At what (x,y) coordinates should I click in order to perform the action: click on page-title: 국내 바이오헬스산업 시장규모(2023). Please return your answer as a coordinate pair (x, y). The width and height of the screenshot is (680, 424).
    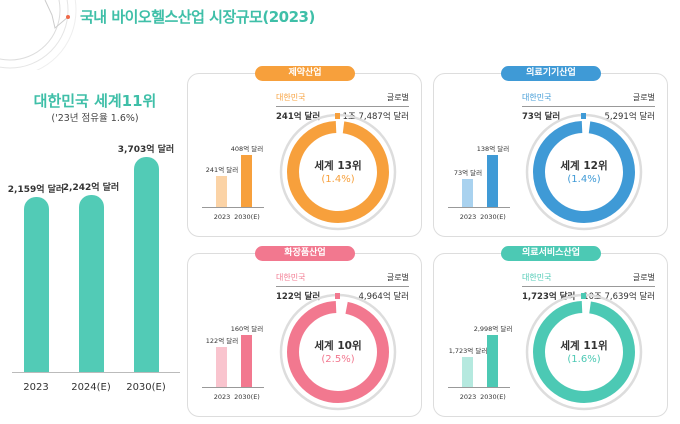
    Looking at the image, I should click on (197, 17).